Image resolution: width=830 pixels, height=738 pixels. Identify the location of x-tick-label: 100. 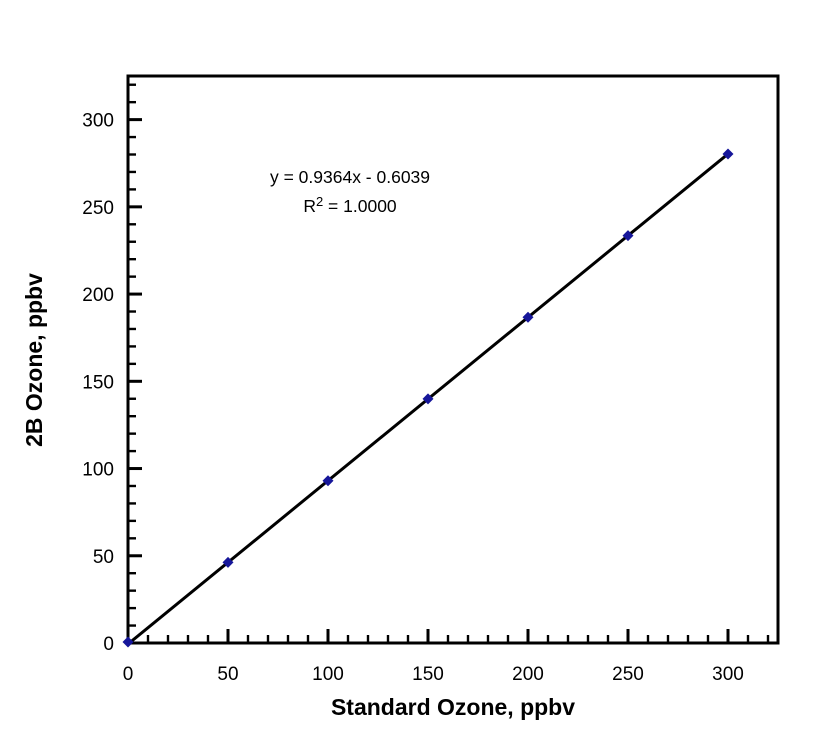
(328, 674).